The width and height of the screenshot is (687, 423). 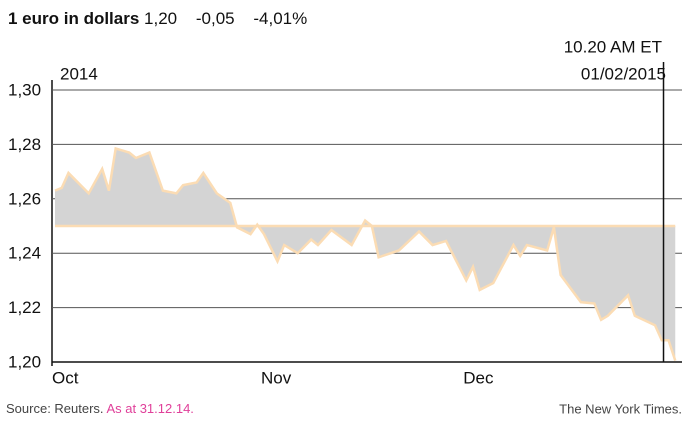 I want to click on x-tick-label: Nov, so click(x=276, y=377).